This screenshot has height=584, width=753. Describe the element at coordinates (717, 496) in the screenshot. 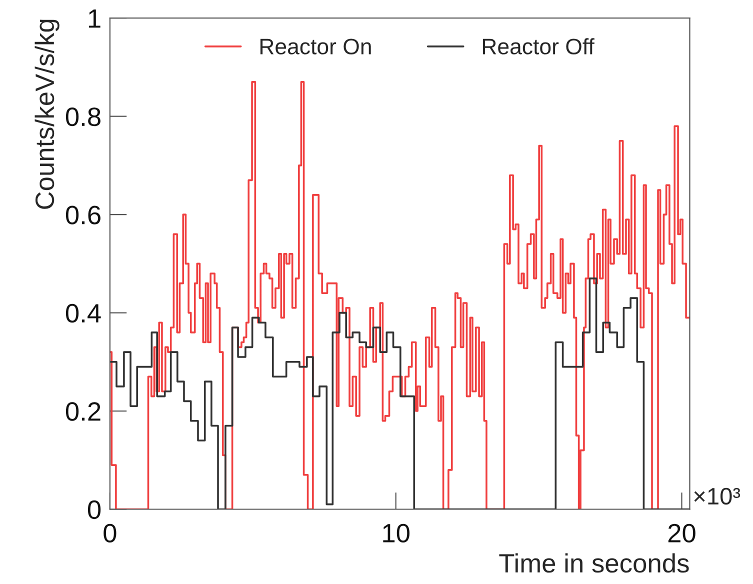

I see `text: ×10³` at that location.